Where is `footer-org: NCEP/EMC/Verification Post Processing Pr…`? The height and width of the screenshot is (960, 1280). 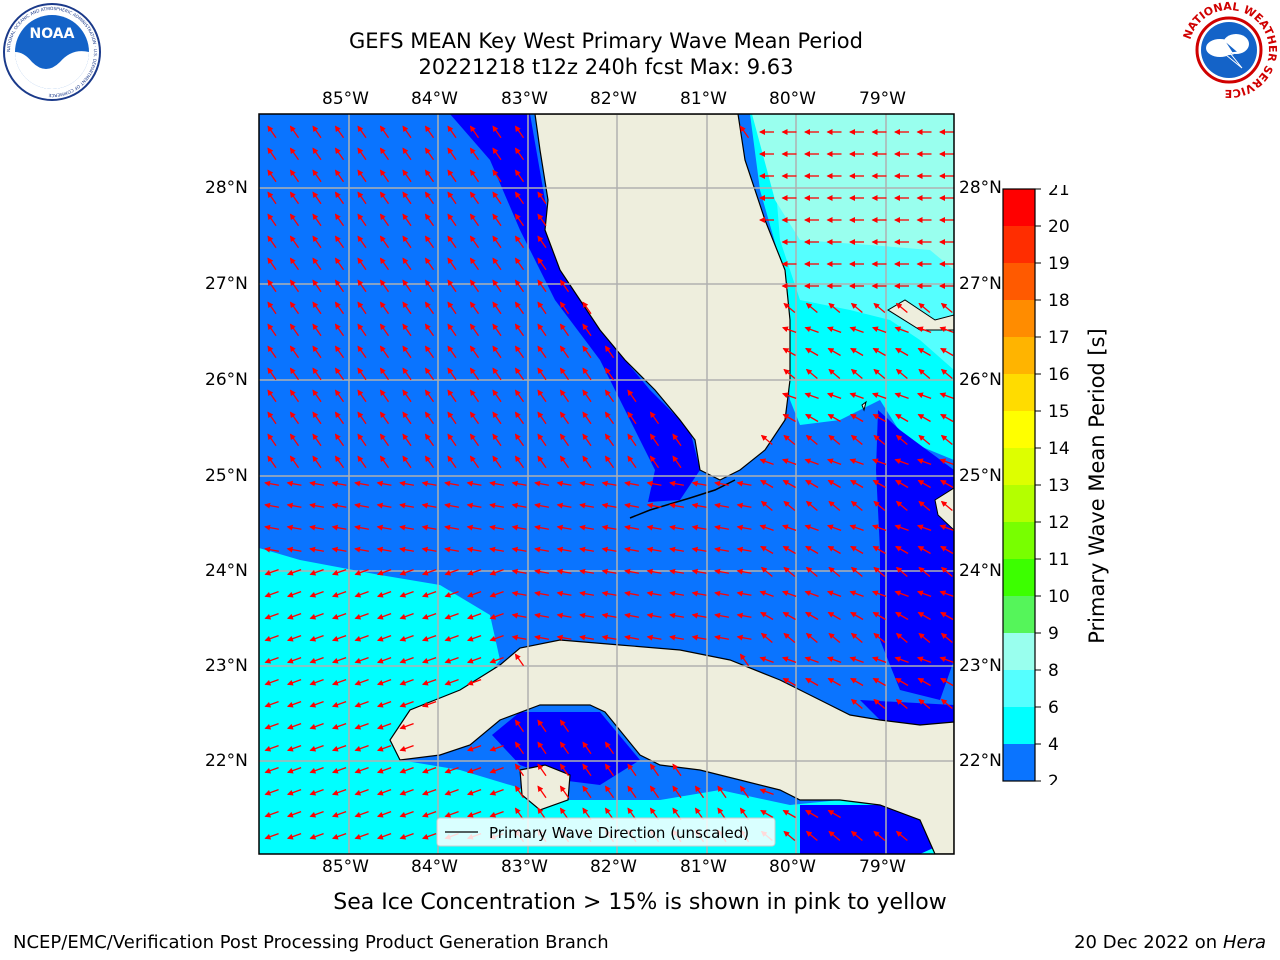 footer-org: NCEP/EMC/Verification Post Processing Pr… is located at coordinates (311, 942).